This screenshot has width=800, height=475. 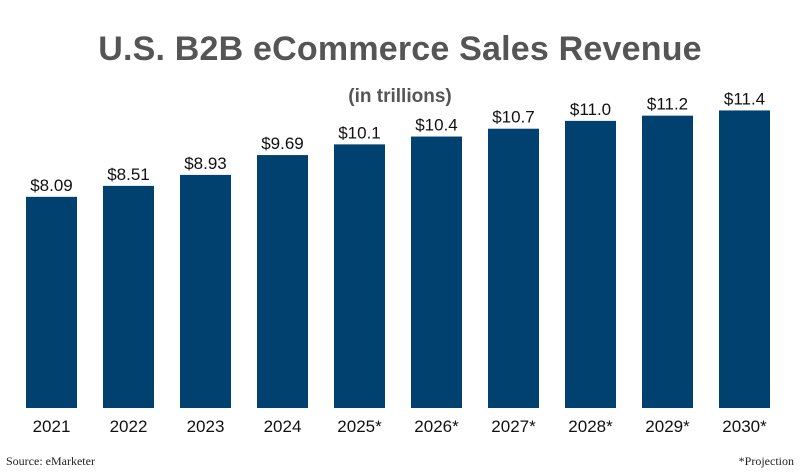 What do you see at coordinates (400, 49) in the screenshot?
I see `chart-title: U.S. B2B eCommerce Sales Revenue` at bounding box center [400, 49].